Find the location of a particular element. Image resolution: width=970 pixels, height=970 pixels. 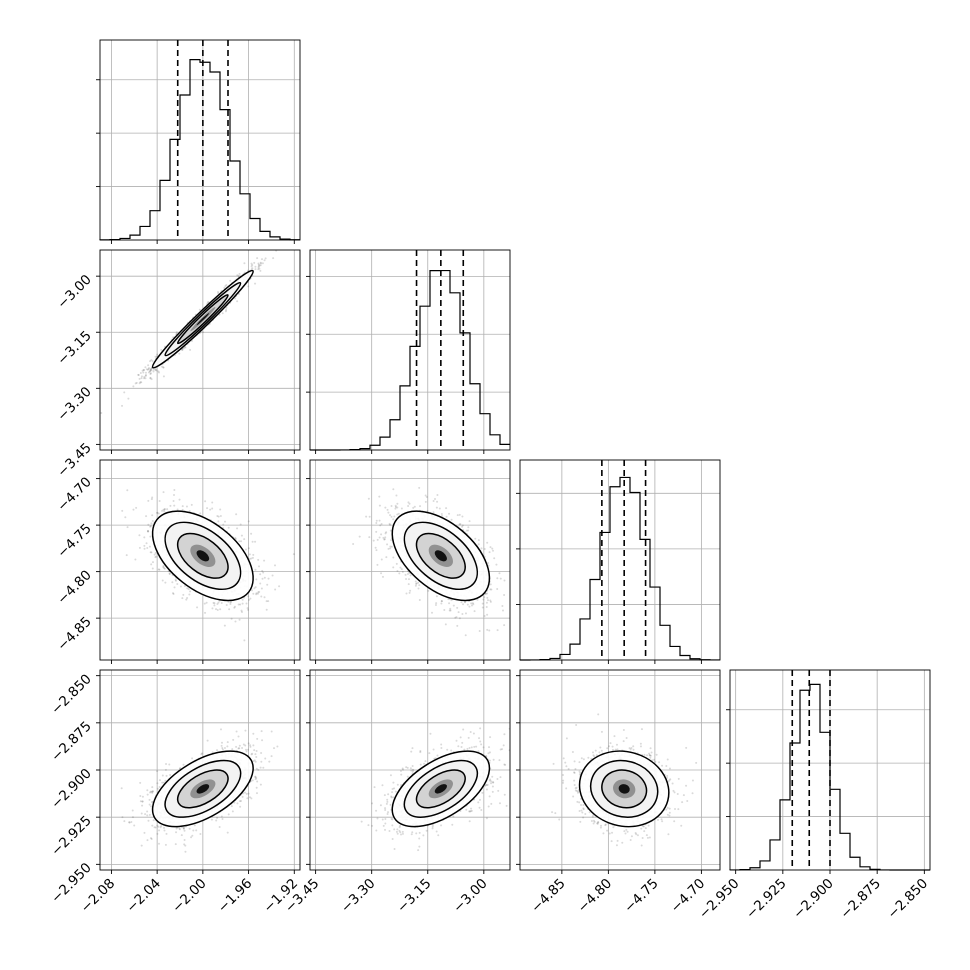

density-peak is located at coordinates (203, 319).